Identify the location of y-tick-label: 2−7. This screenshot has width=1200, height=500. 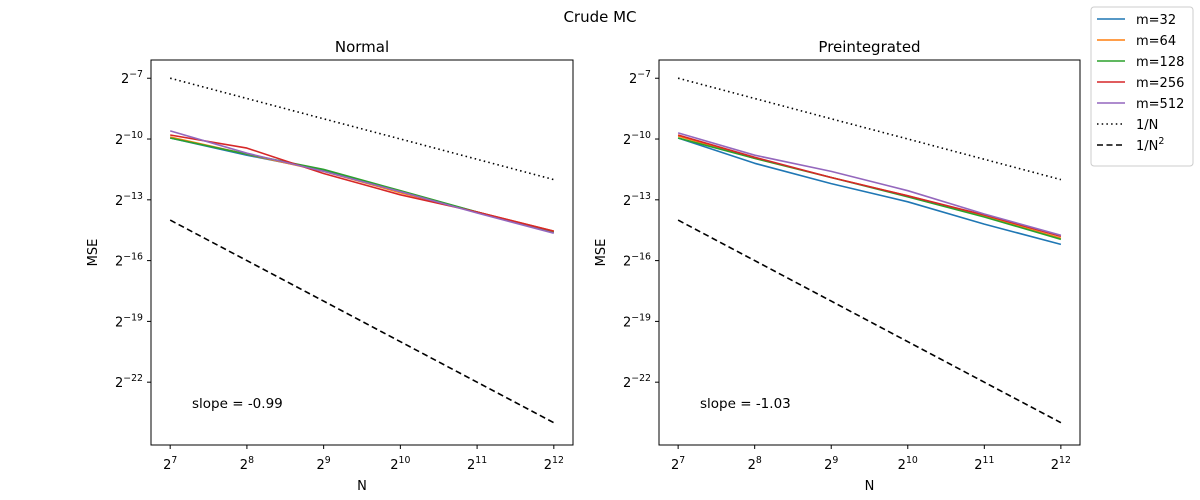
(640, 78).